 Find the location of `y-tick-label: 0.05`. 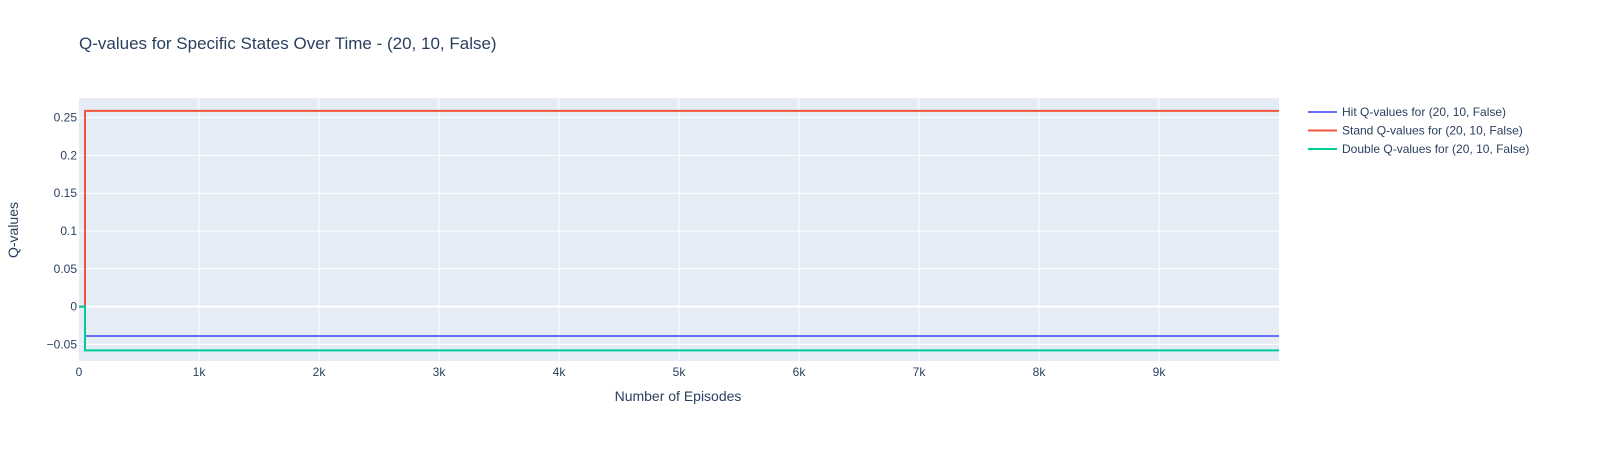

y-tick-label: 0.05 is located at coordinates (66, 269).